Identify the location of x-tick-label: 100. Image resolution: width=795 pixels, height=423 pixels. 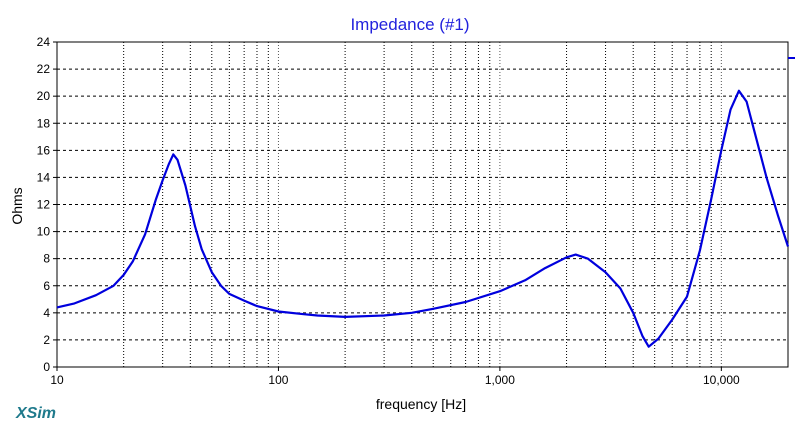
(278, 380).